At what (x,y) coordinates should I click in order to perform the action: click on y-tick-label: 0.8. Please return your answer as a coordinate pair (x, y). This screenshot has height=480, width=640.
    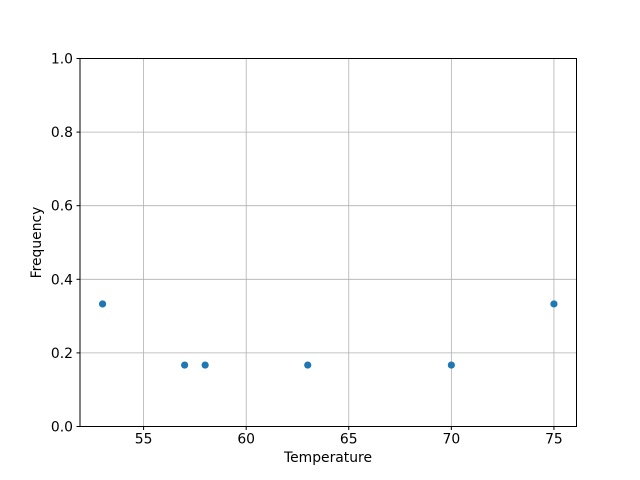
    Looking at the image, I should click on (62, 133).